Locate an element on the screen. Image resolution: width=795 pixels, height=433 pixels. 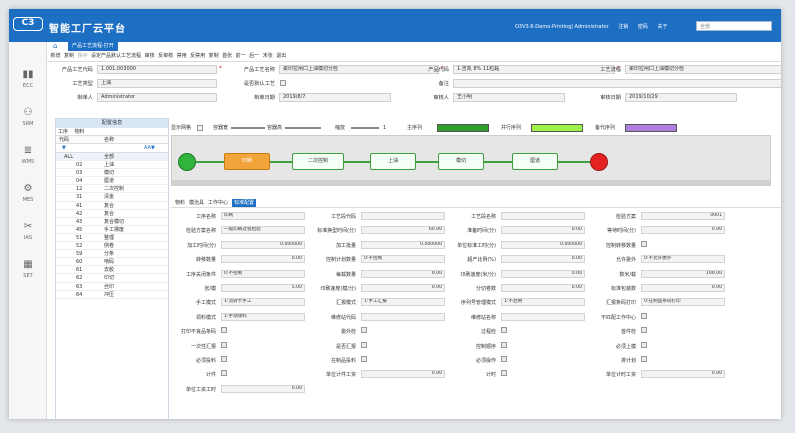
toolbar-btn-0: 新增 is located at coordinates (55, 56).